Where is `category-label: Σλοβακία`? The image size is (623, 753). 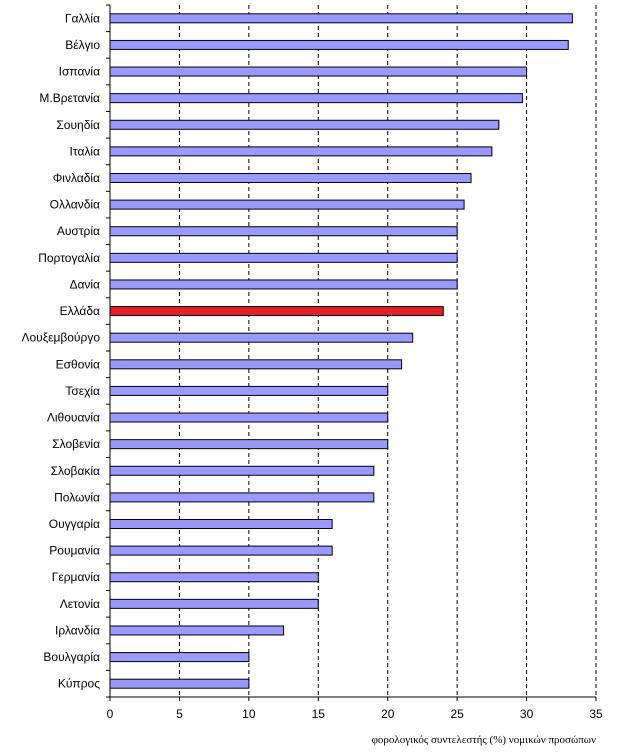
category-label: Σλοβακία is located at coordinates (75, 471).